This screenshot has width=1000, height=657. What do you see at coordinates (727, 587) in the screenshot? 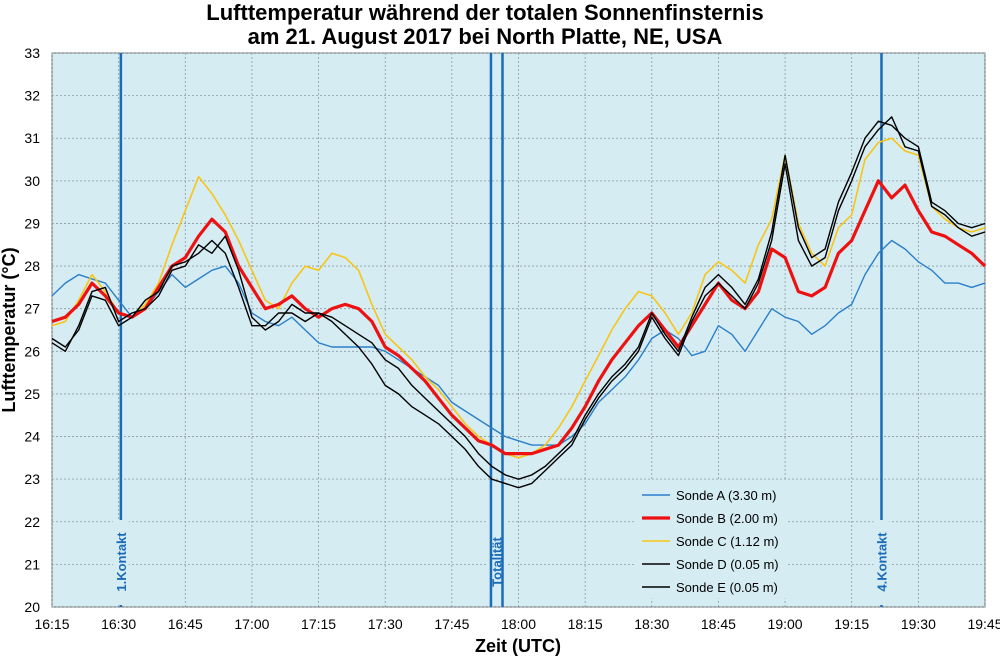
I see `legend-entry: Sonde E (0.05 m)` at bounding box center [727, 587].